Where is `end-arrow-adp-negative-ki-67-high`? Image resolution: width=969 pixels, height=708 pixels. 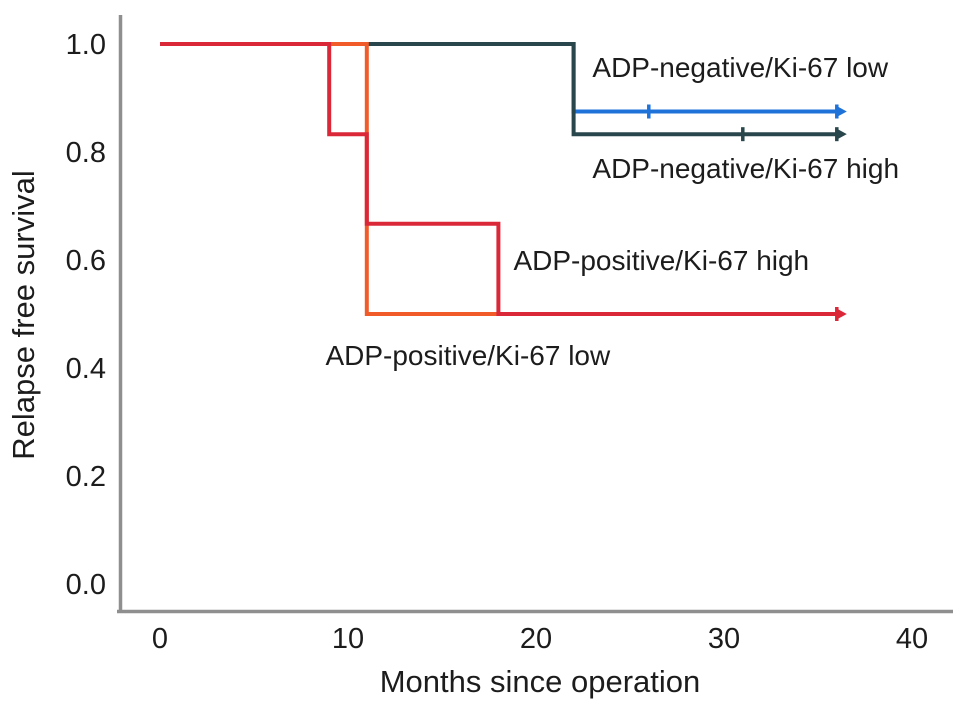
end-arrow-adp-negative-ki-67-high is located at coordinates (841, 134).